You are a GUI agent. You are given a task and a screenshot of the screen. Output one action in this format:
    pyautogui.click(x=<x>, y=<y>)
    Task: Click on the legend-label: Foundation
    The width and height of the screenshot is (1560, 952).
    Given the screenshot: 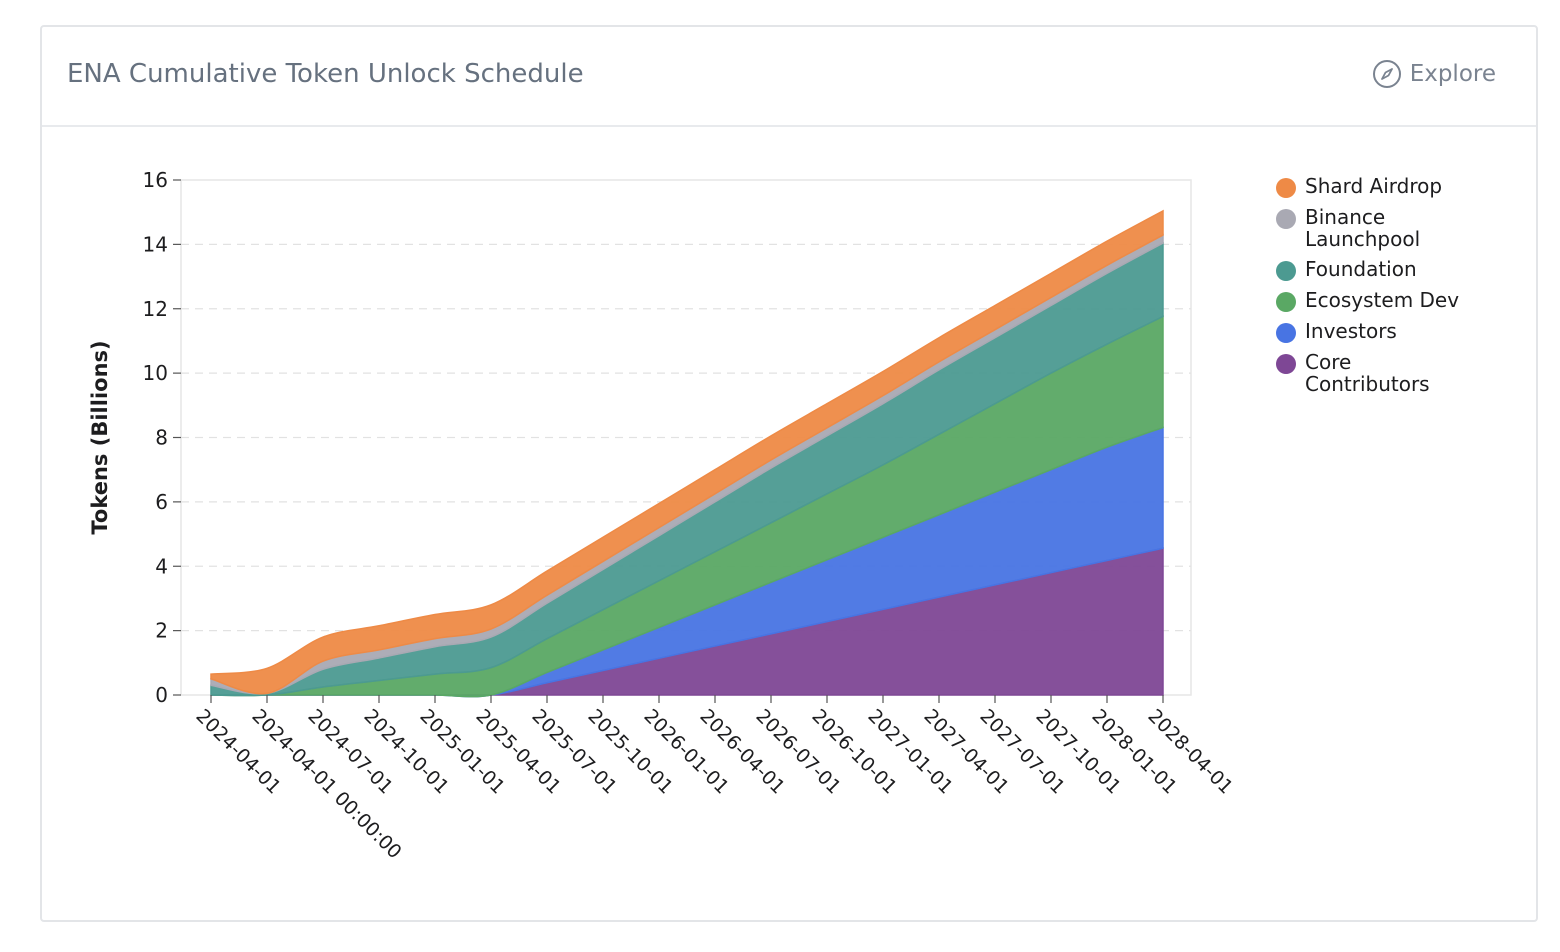 What is the action you would take?
    pyautogui.click(x=1361, y=269)
    